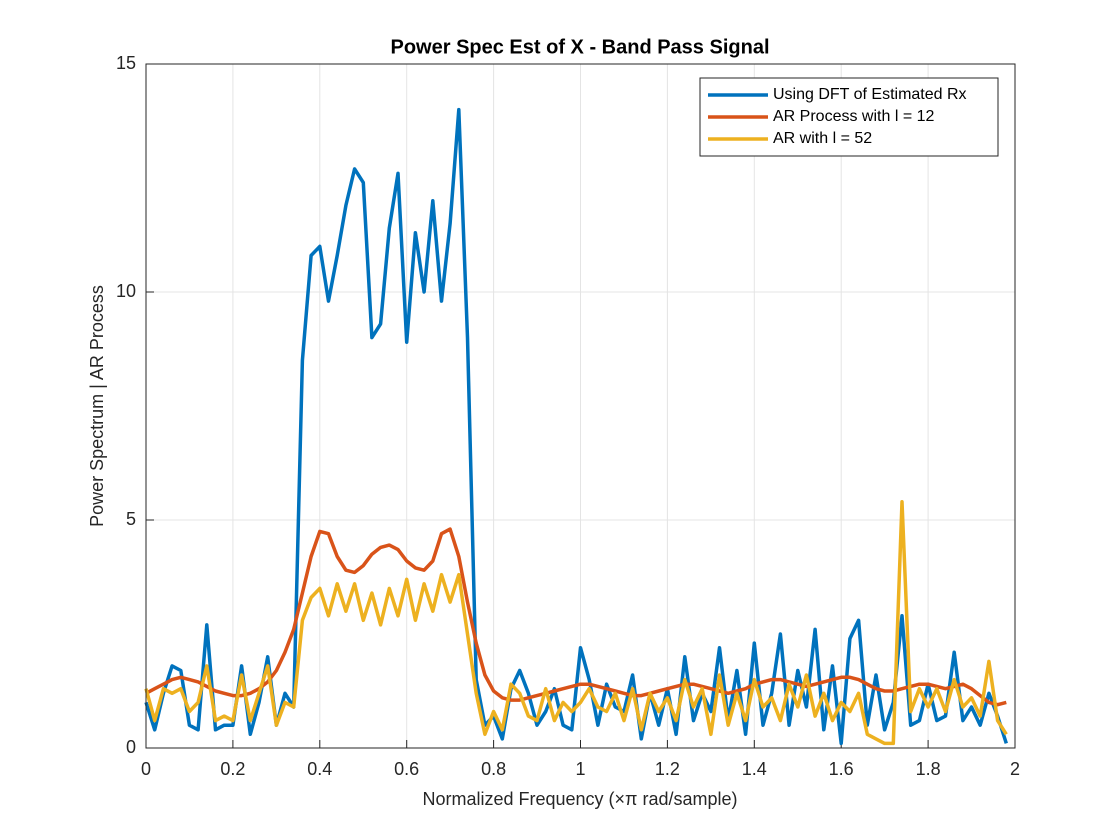 The width and height of the screenshot is (1120, 840). I want to click on x-tick-label: 1.2, so click(667, 769).